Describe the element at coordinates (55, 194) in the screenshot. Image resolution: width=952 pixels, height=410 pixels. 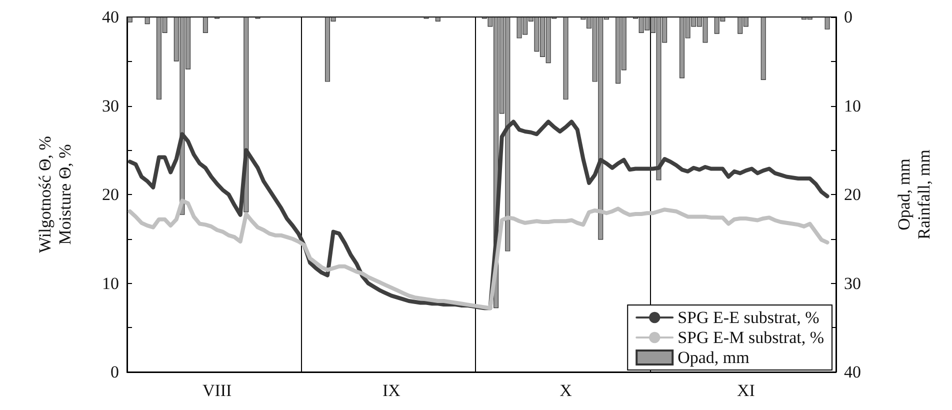
I see `y-axis-title: Wilgotność Θ, % Moisture Θ, %` at that location.